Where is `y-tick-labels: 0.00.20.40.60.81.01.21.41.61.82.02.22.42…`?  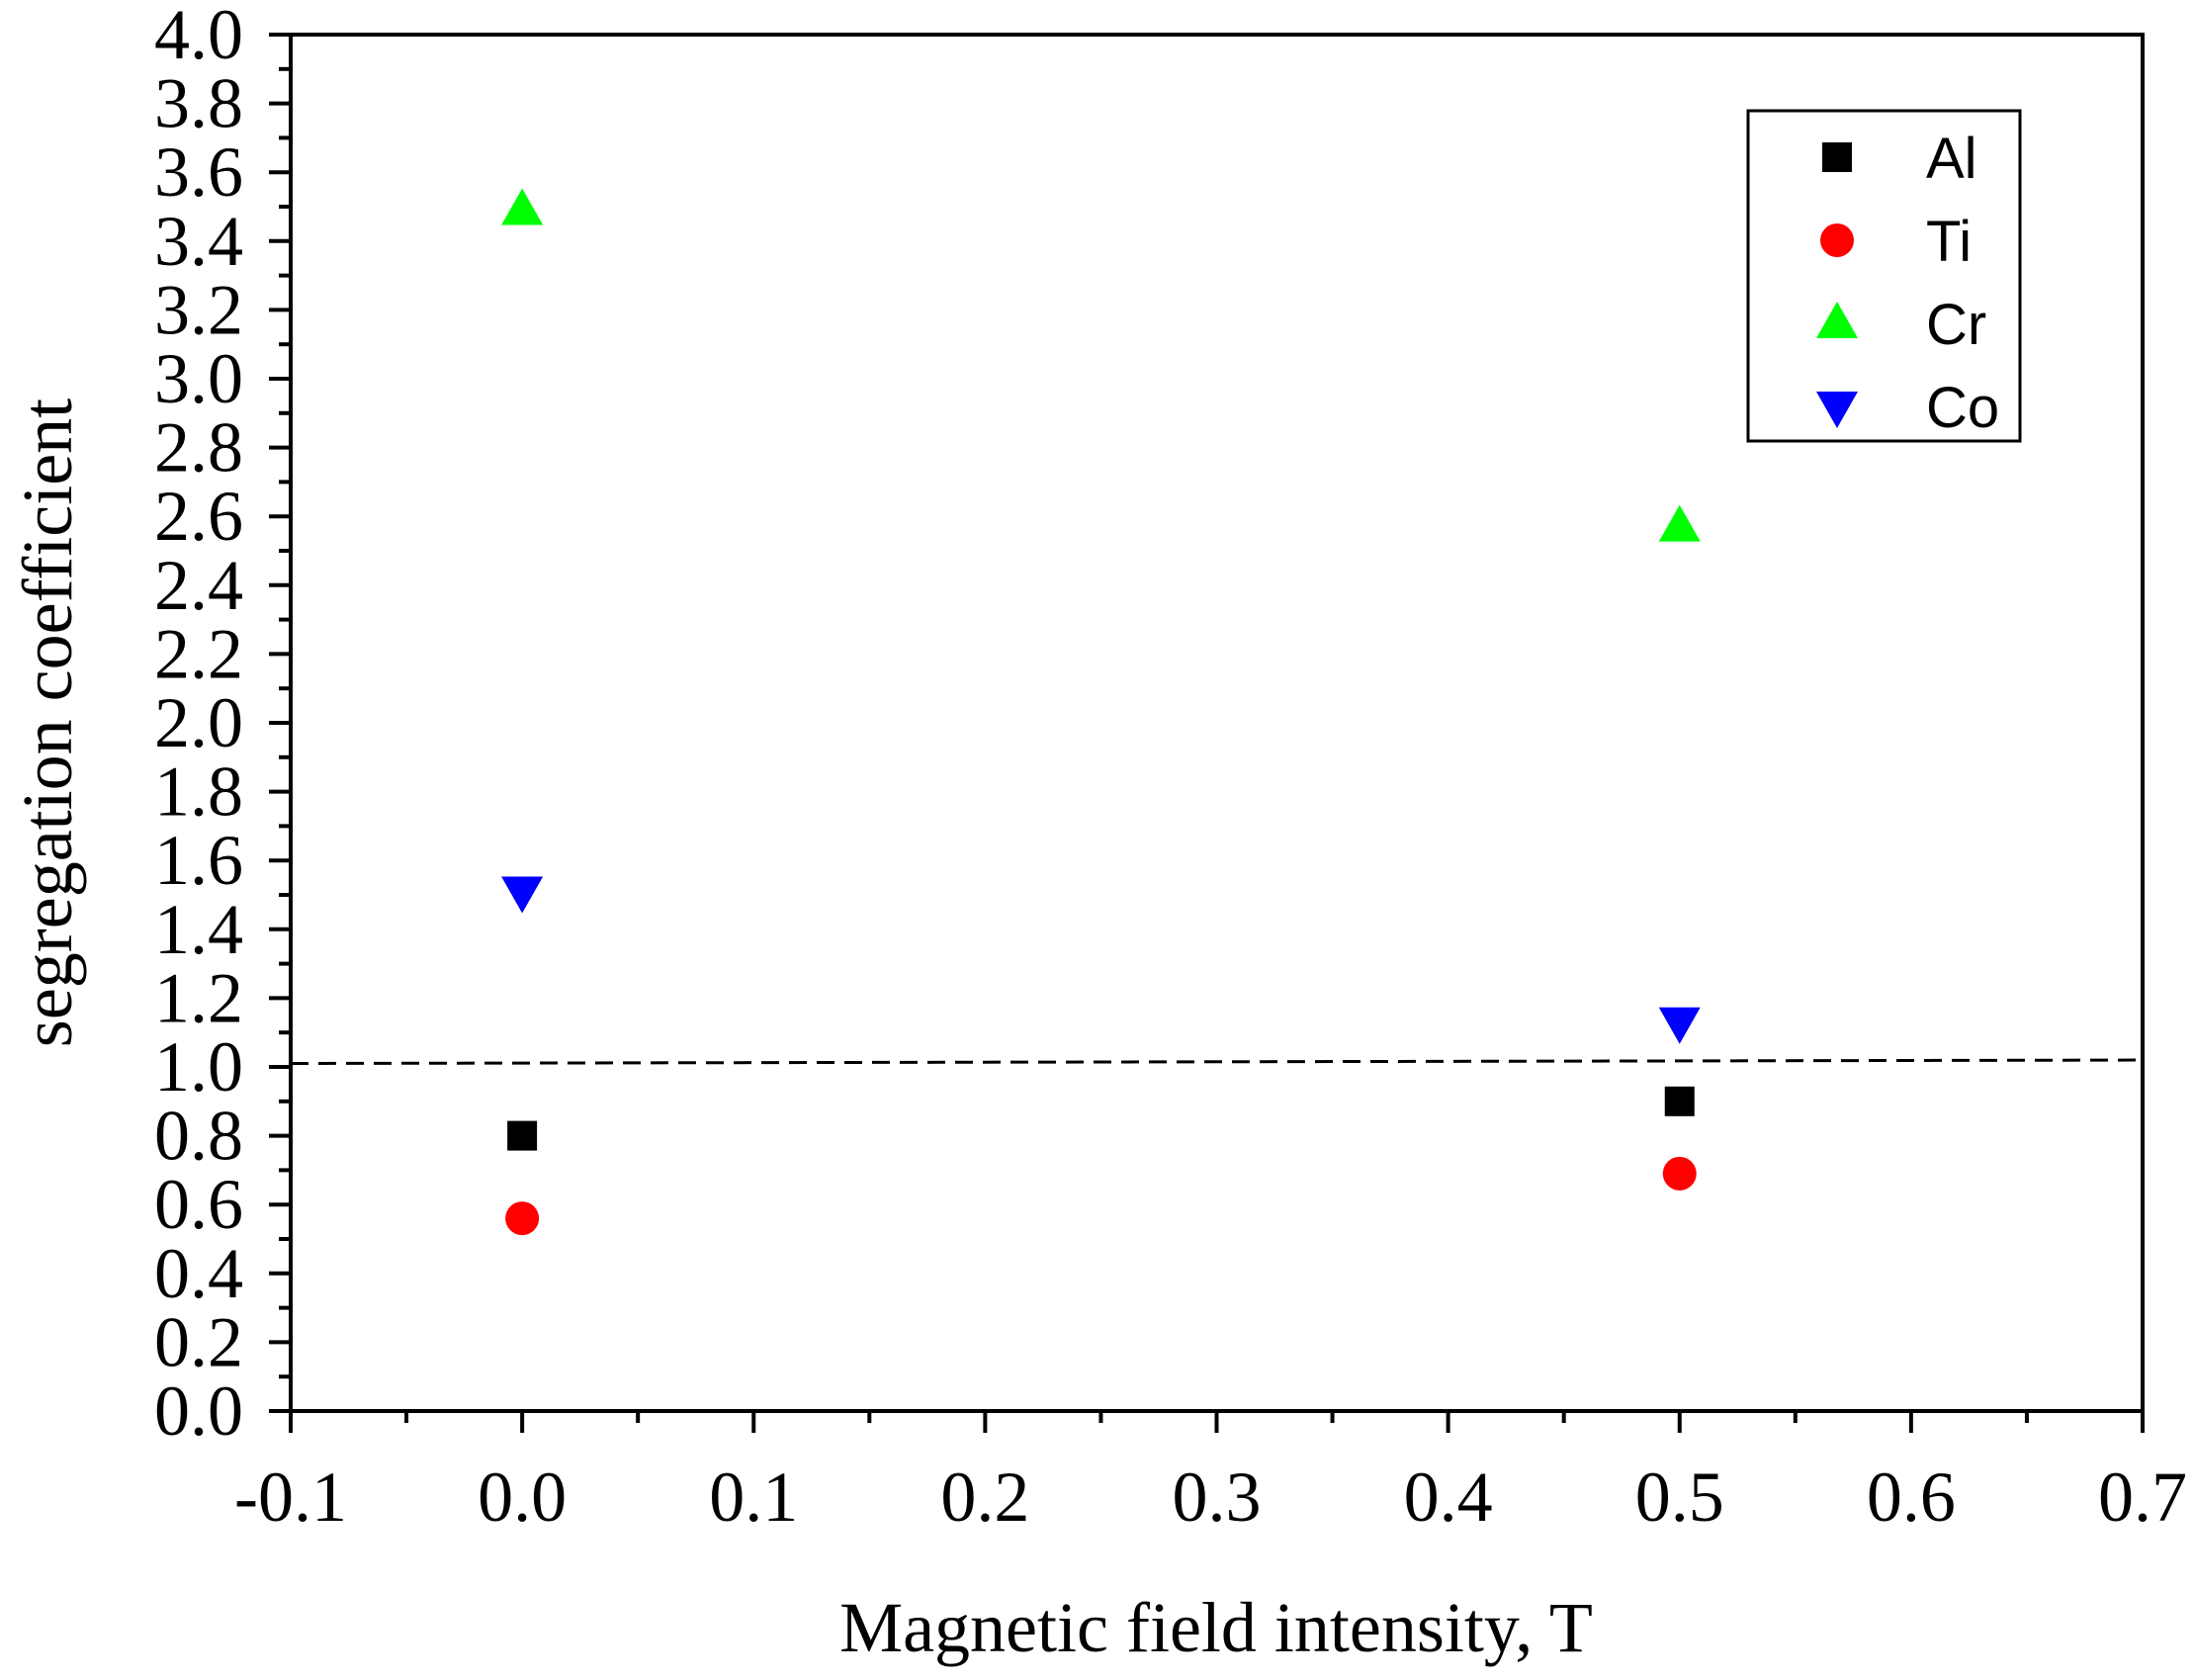
y-tick-labels: 0.00.20.40.60.81.01.21.41.61.82.02.22.42… is located at coordinates (198, 725).